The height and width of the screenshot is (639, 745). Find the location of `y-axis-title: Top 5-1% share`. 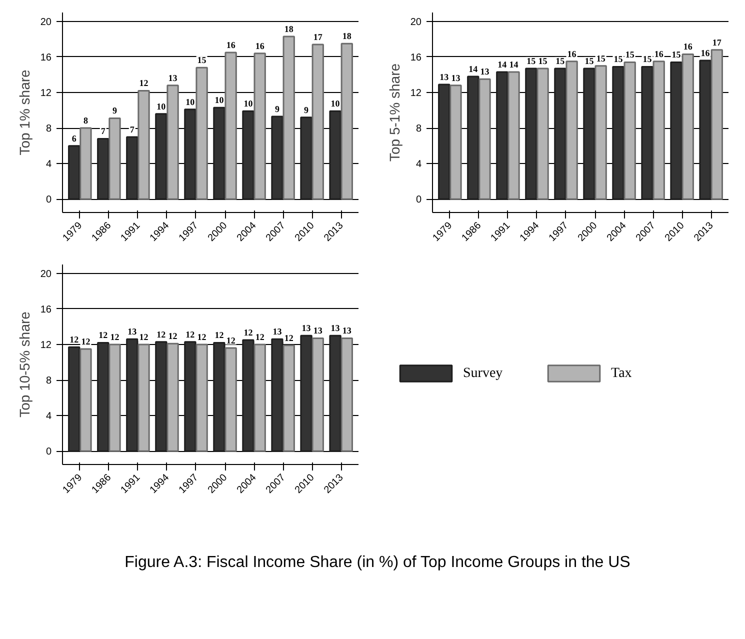

y-axis-title: Top 5-1% share is located at coordinates (394, 112).